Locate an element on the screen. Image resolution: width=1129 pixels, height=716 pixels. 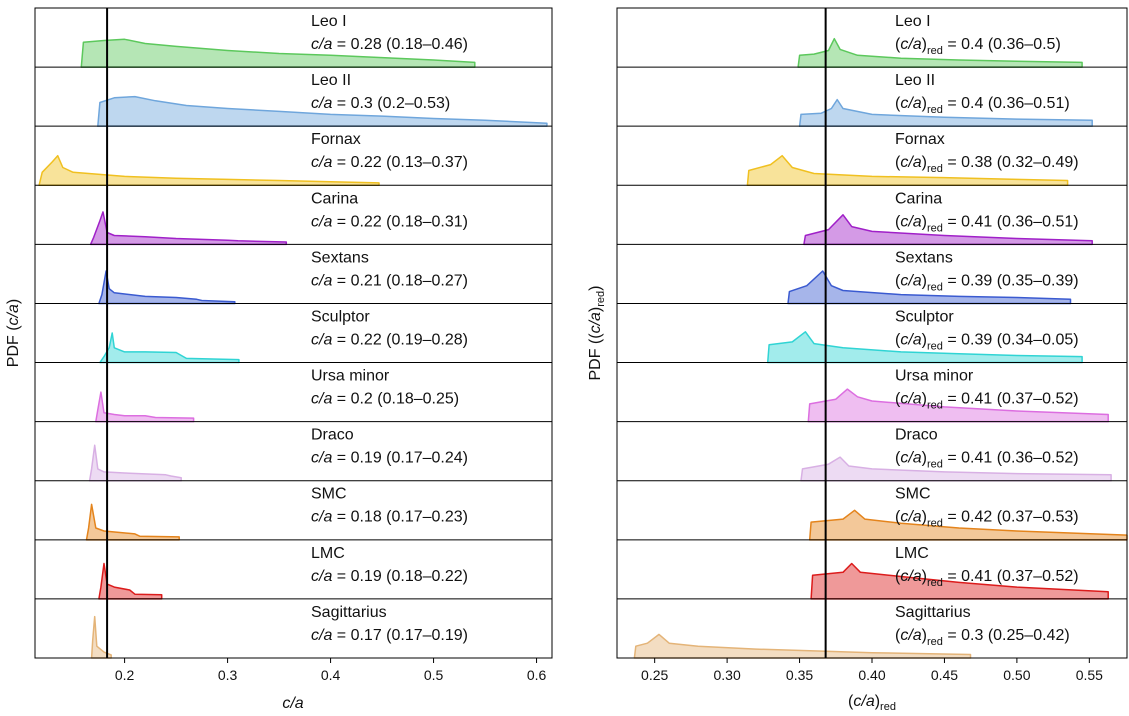
x-tick-label: 0.55 is located at coordinates (1089, 675).